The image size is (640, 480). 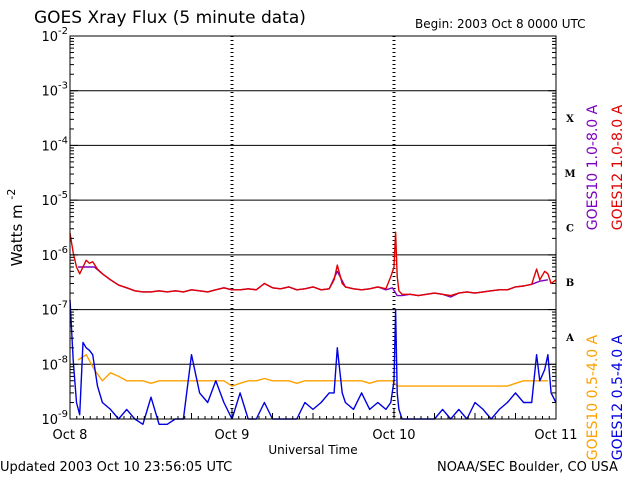 What do you see at coordinates (15, 228) in the screenshot?
I see `y-axis-label: Watts m -2` at bounding box center [15, 228].